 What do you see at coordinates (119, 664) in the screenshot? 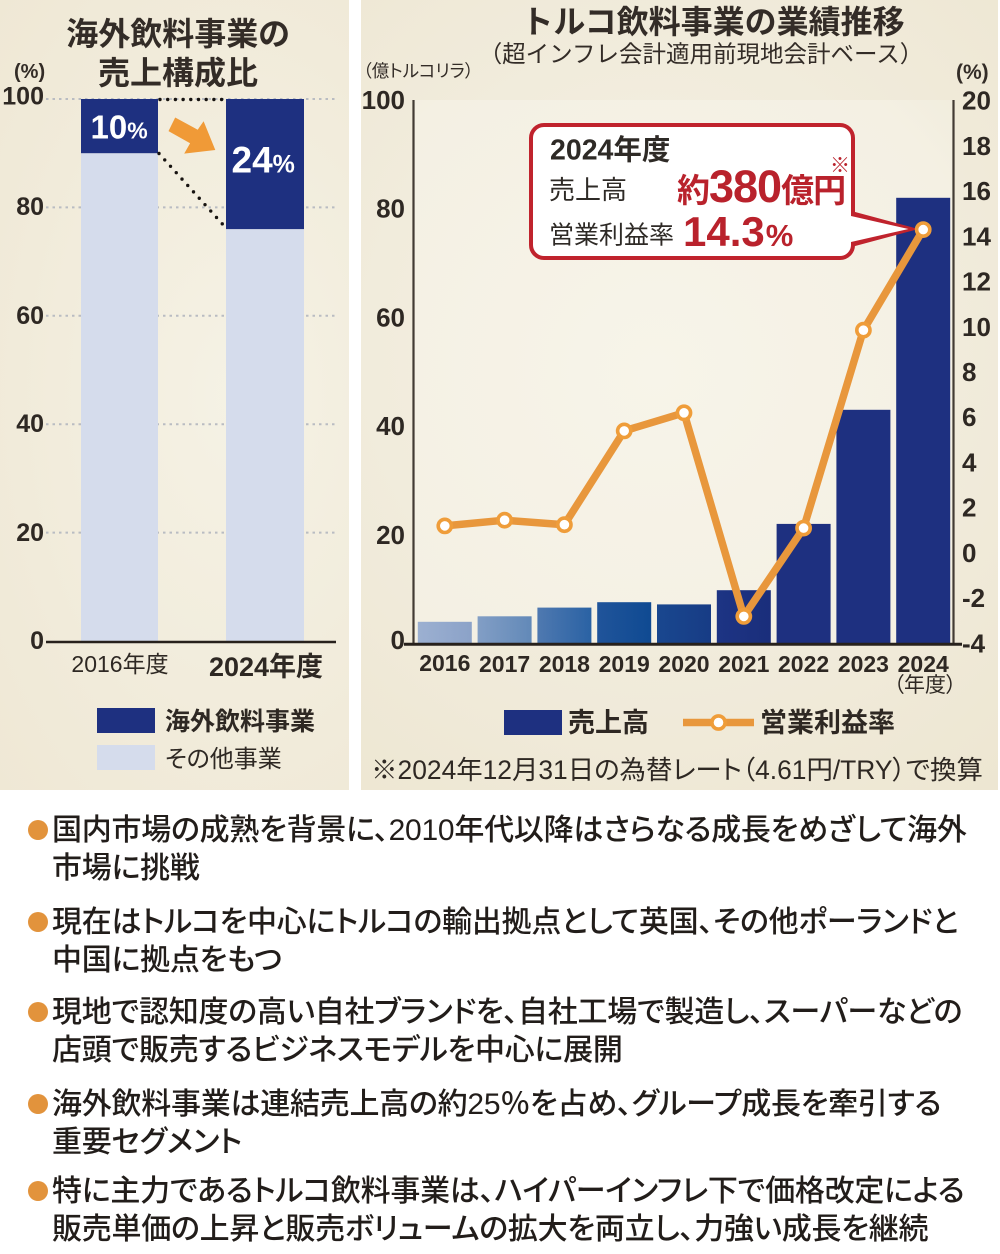
I see `svg-text: 2016年度` at bounding box center [119, 664].